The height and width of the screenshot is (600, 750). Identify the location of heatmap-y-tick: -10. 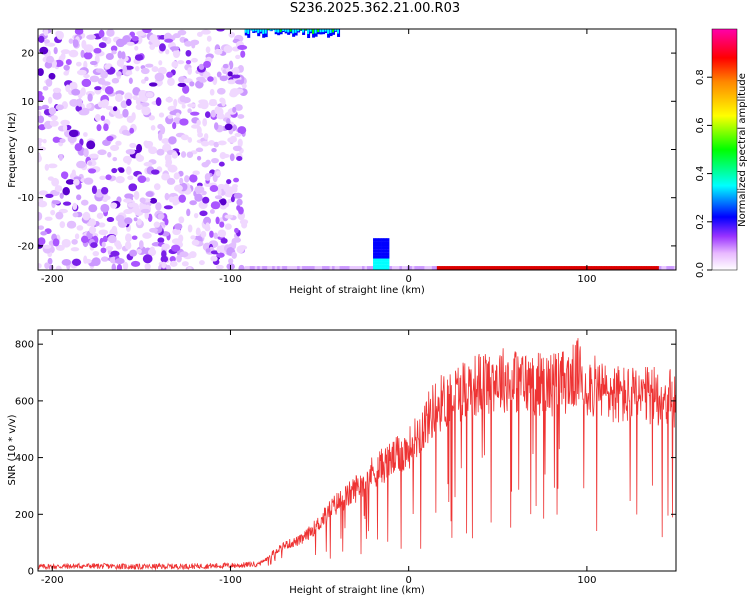
(347, 198).